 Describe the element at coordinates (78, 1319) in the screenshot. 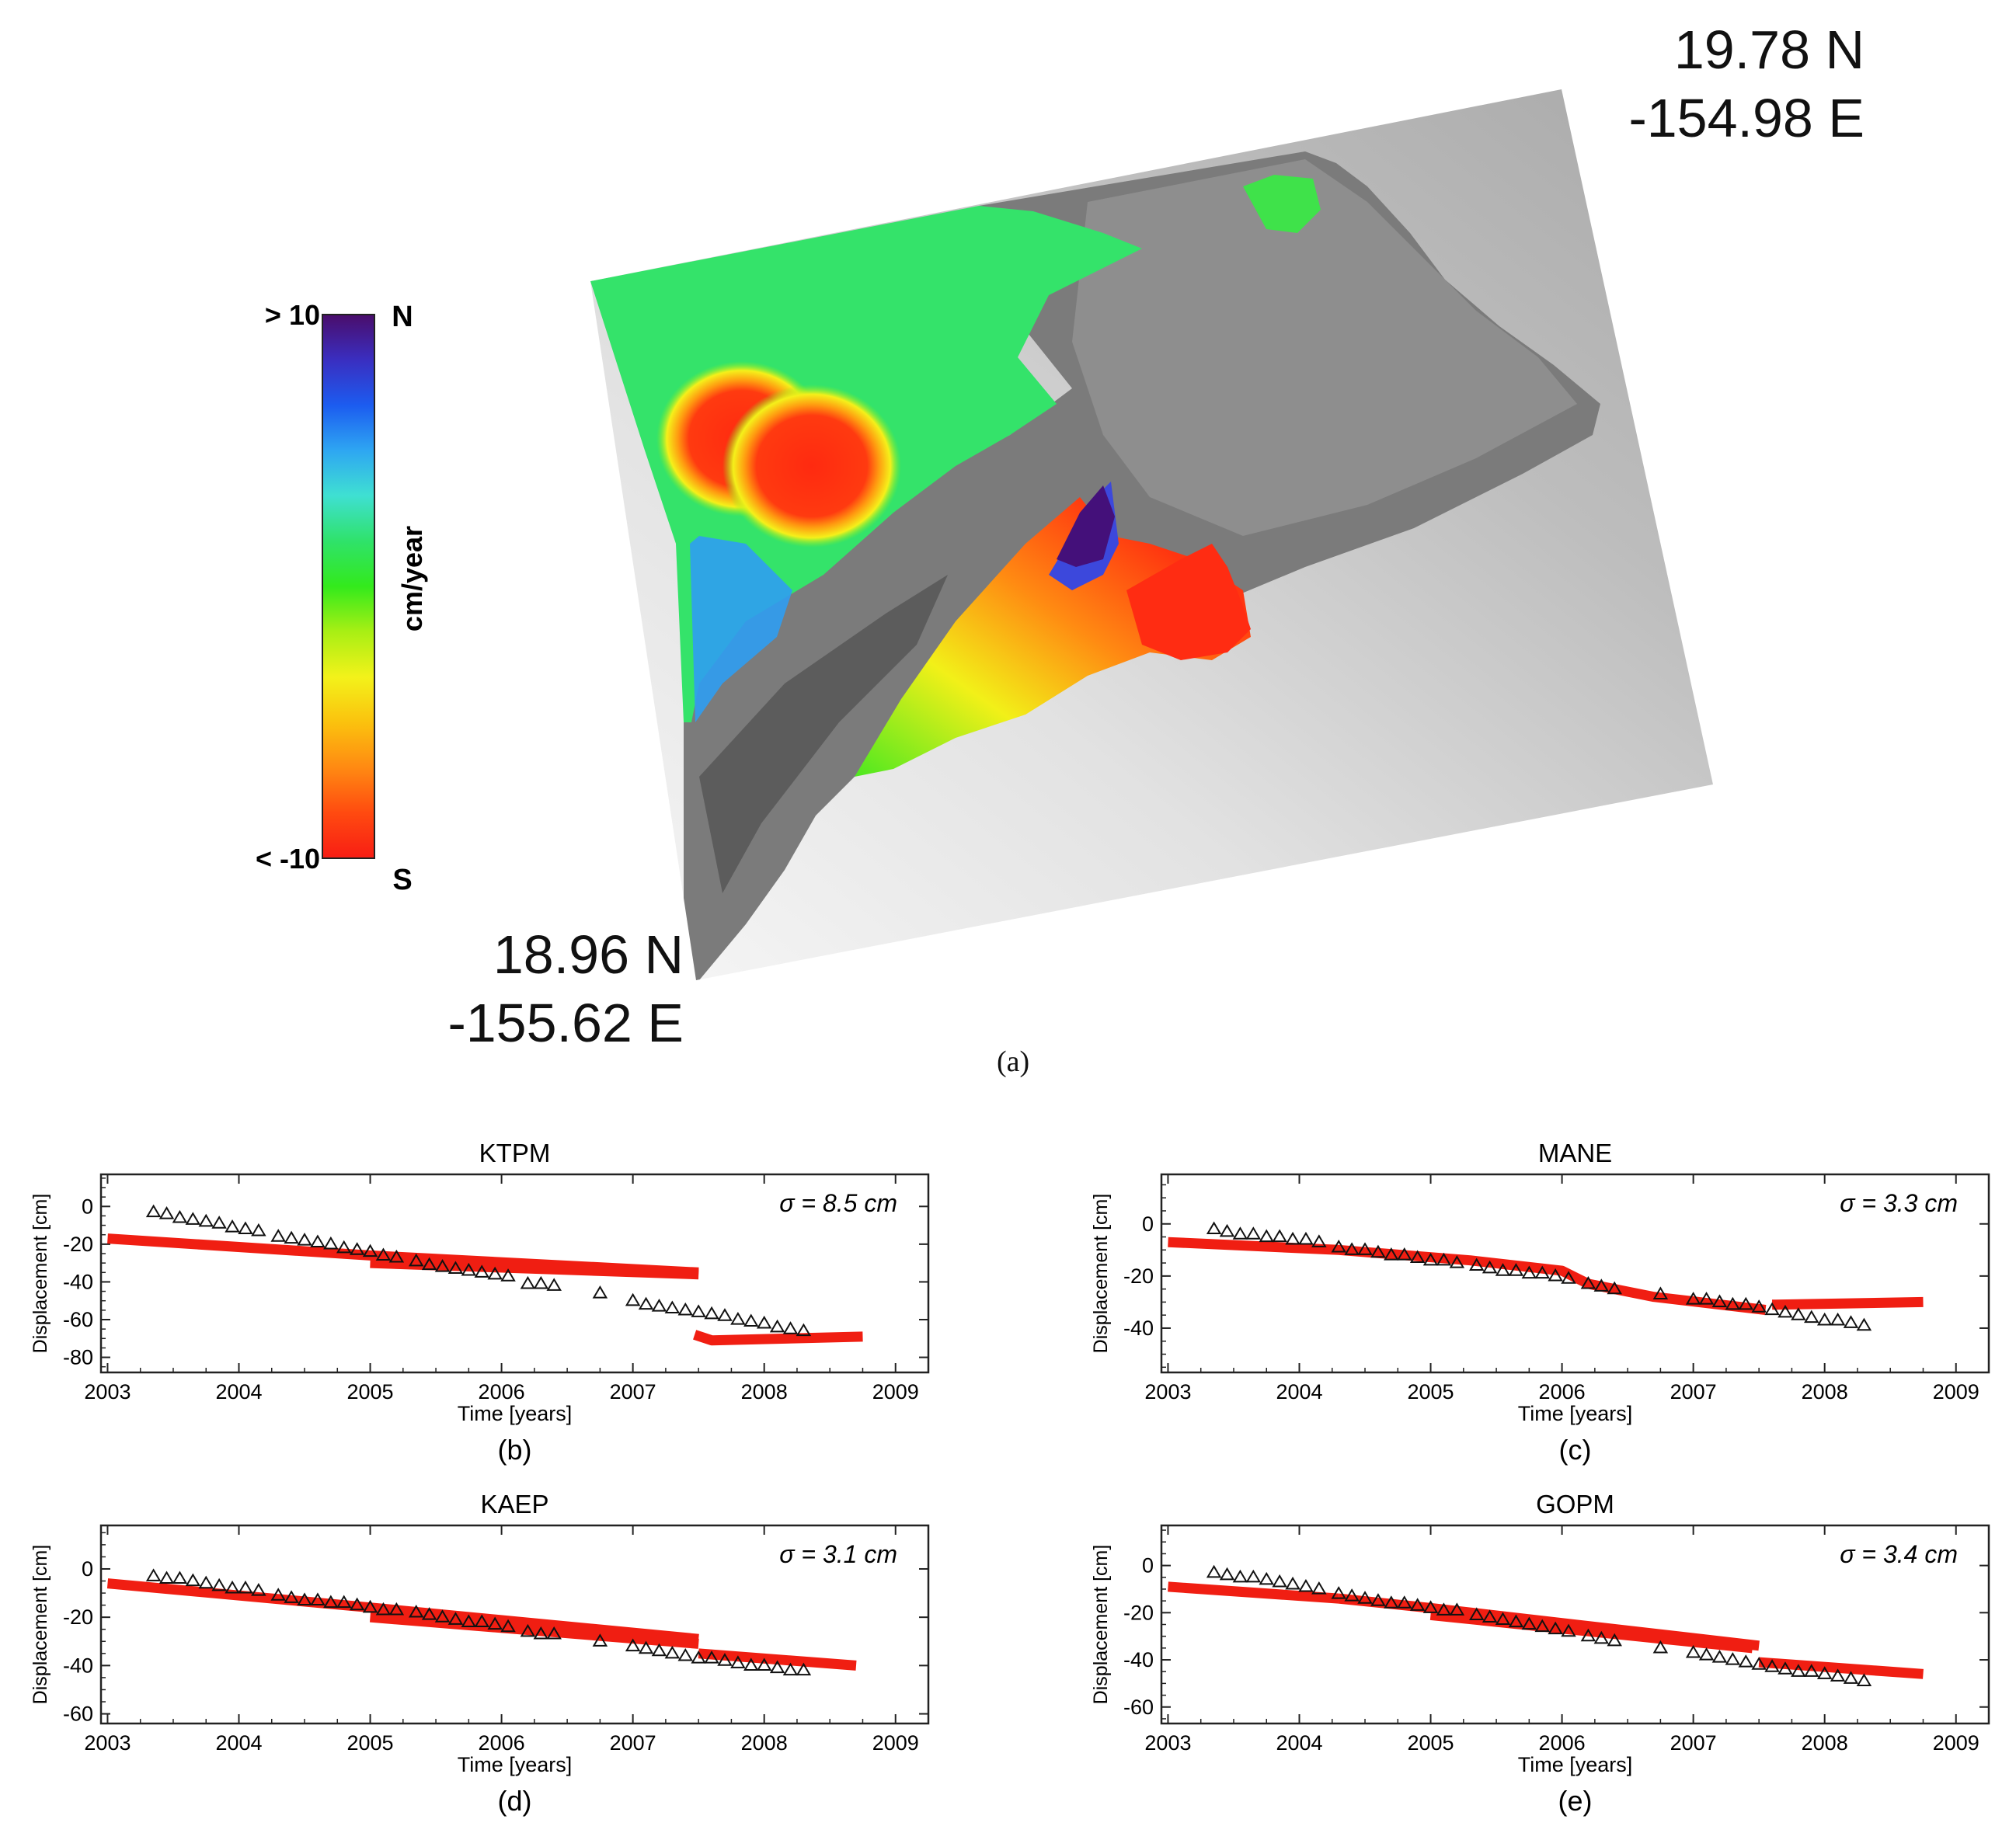

I see `y-tick-label: -60` at that location.